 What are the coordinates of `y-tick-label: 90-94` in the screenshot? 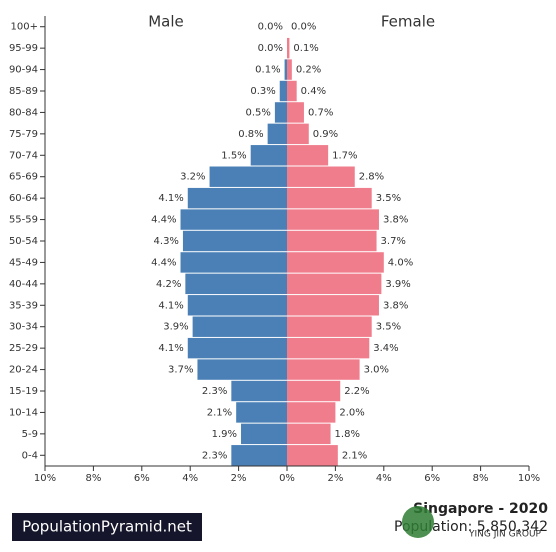 It's located at (23, 70).